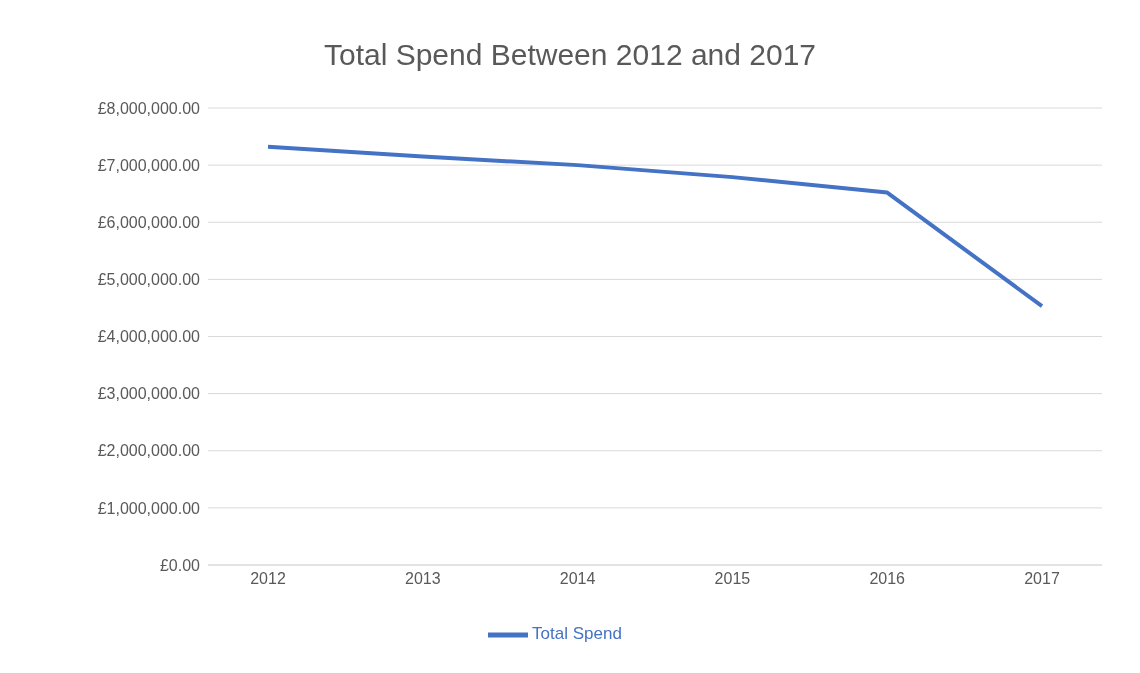 The height and width of the screenshot is (673, 1140). What do you see at coordinates (149, 165) in the screenshot?
I see `y-tick-label: £7,000,000.00` at bounding box center [149, 165].